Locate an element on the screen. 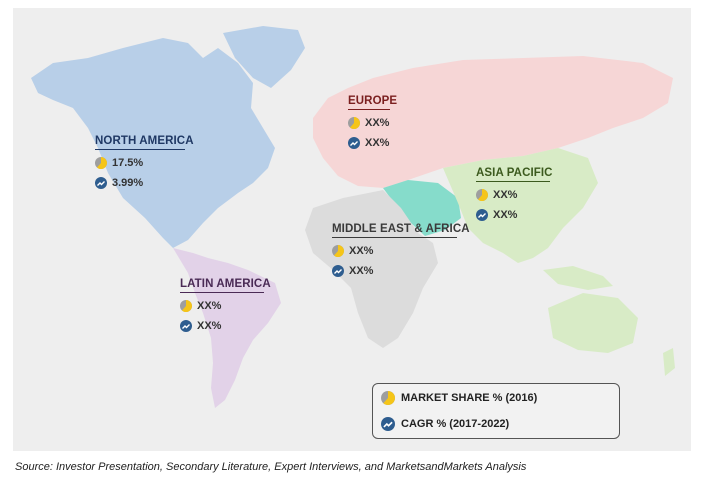  latin-america-shape is located at coordinates (227, 328).